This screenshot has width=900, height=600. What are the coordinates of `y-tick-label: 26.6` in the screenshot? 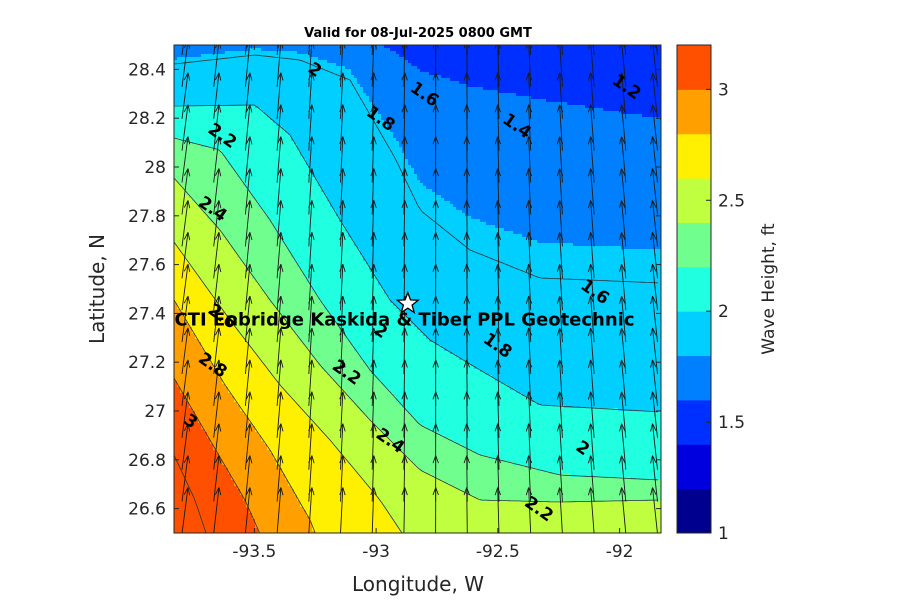 It's located at (147, 510).